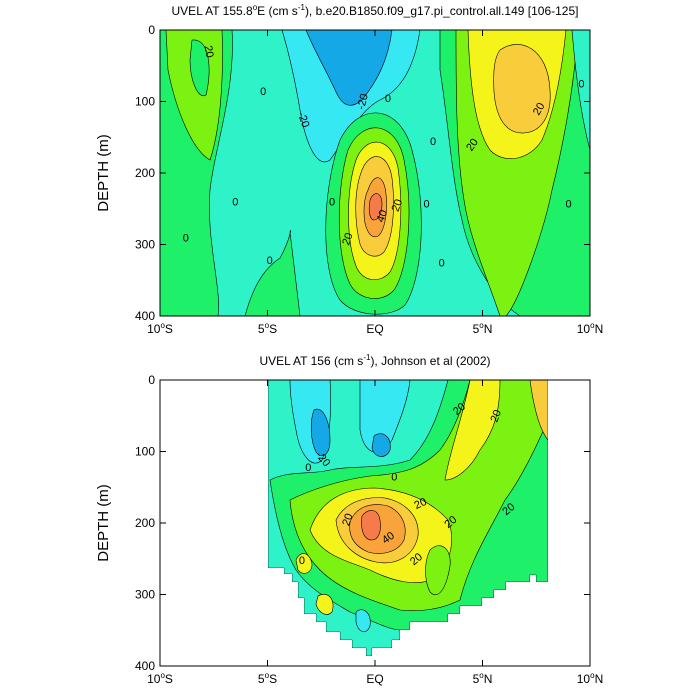 The height and width of the screenshot is (700, 700). Describe the element at coordinates (145, 102) in the screenshot. I see `model-y-tick-label: 100` at that location.